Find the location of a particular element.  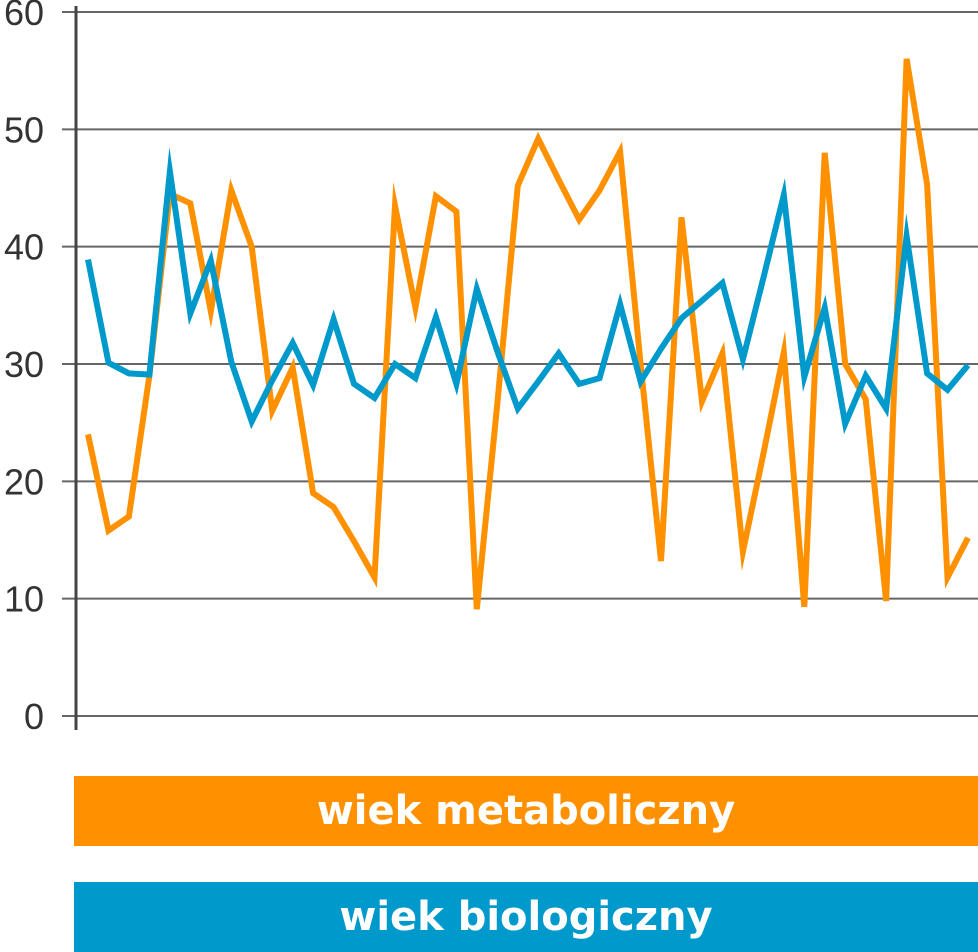

y-tick-label: 30 is located at coordinates (24, 364).